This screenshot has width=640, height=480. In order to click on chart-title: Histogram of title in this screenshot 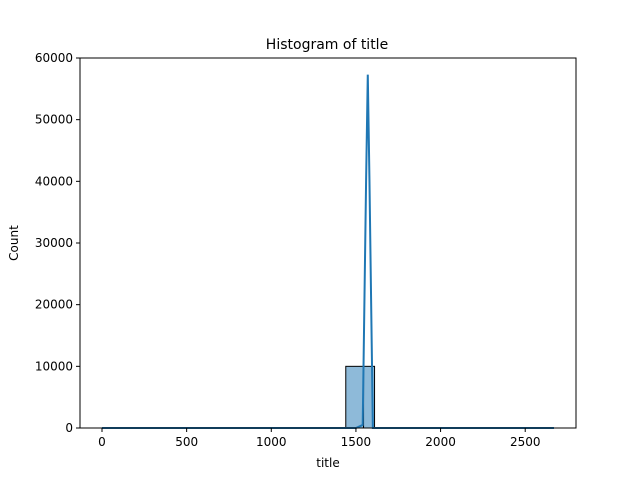, I will do `click(327, 45)`.